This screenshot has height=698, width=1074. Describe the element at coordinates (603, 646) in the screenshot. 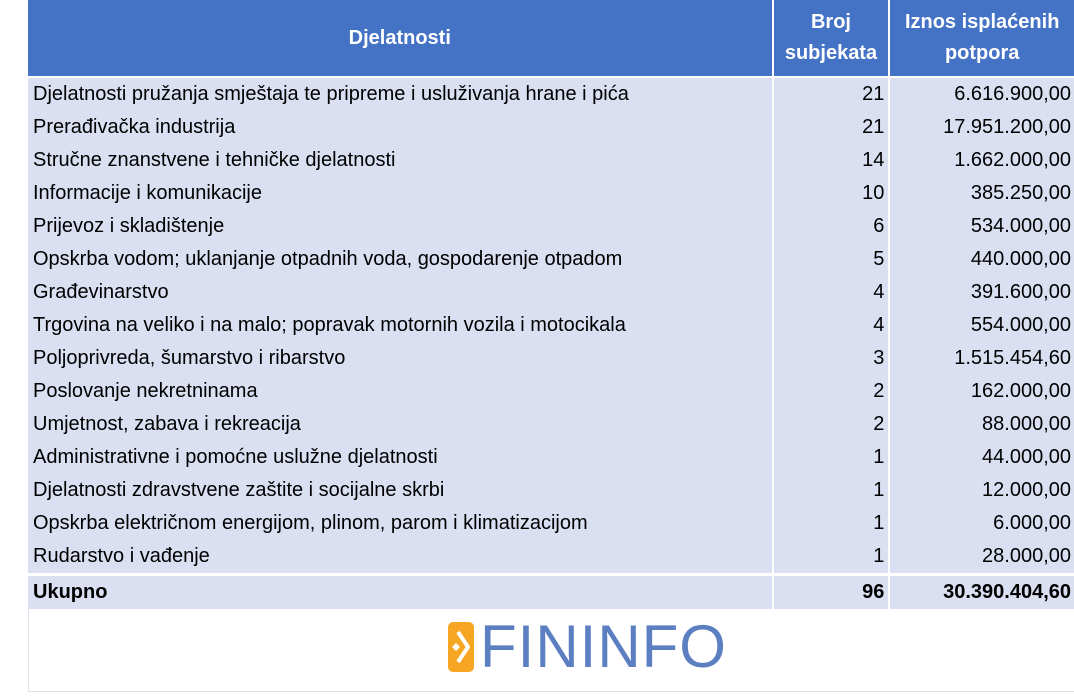

I see `logo-text: FININFO` at that location.